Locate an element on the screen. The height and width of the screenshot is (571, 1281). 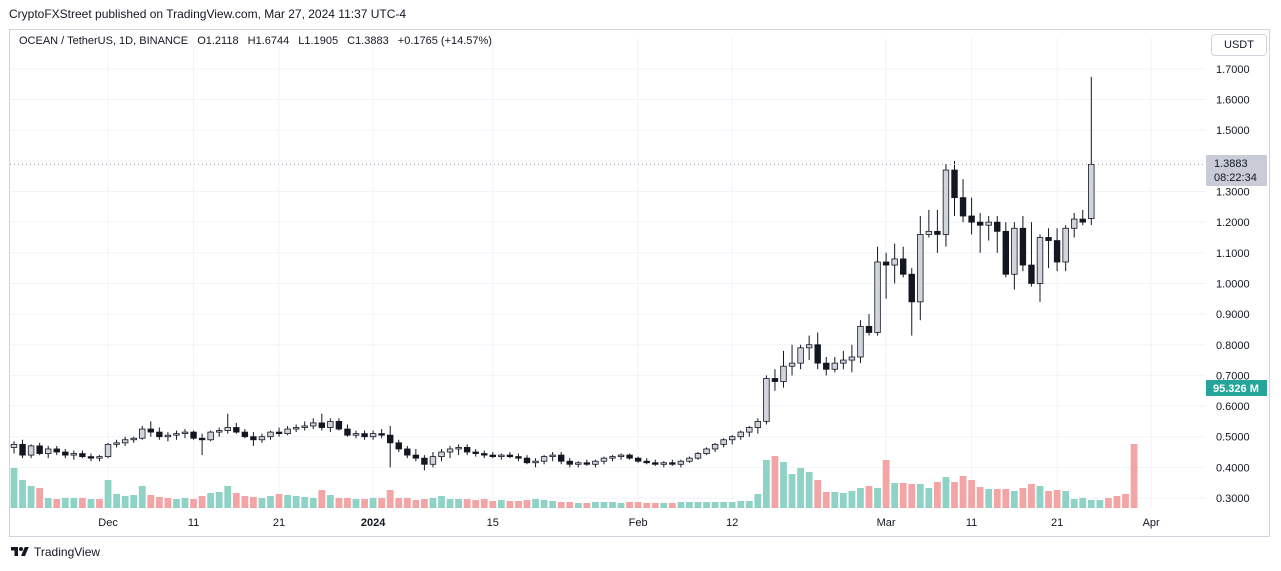
x-tick-label: 11 is located at coordinates (971, 523).